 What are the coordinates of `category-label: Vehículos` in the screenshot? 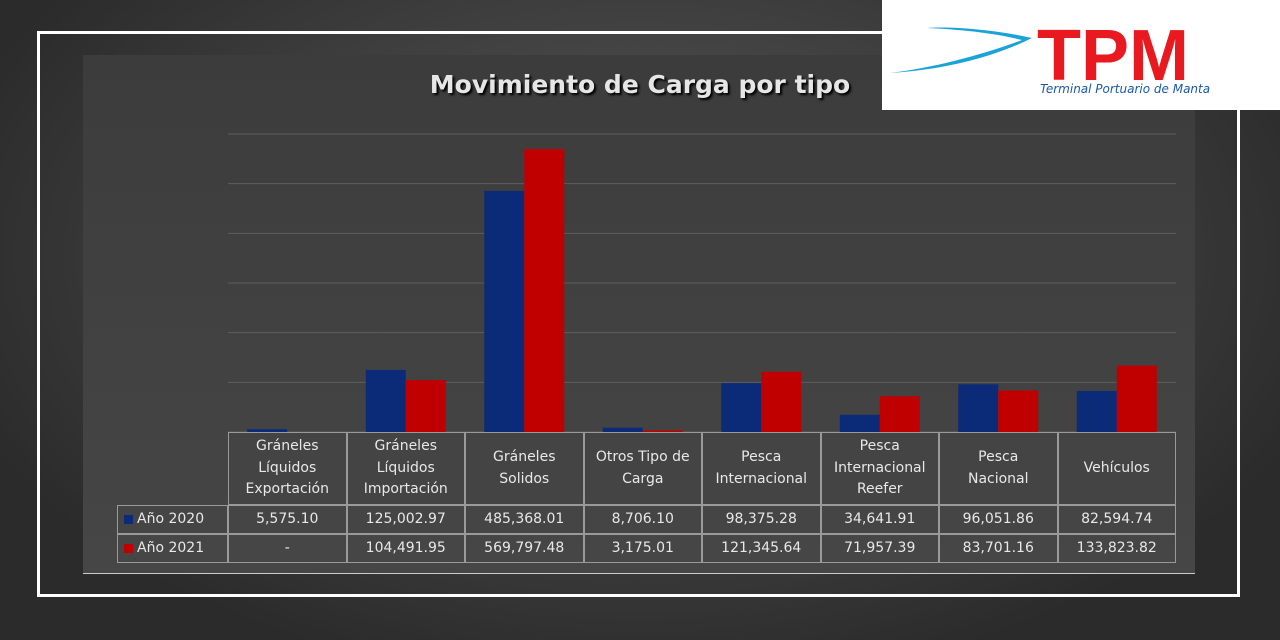 It's located at (1116, 468).